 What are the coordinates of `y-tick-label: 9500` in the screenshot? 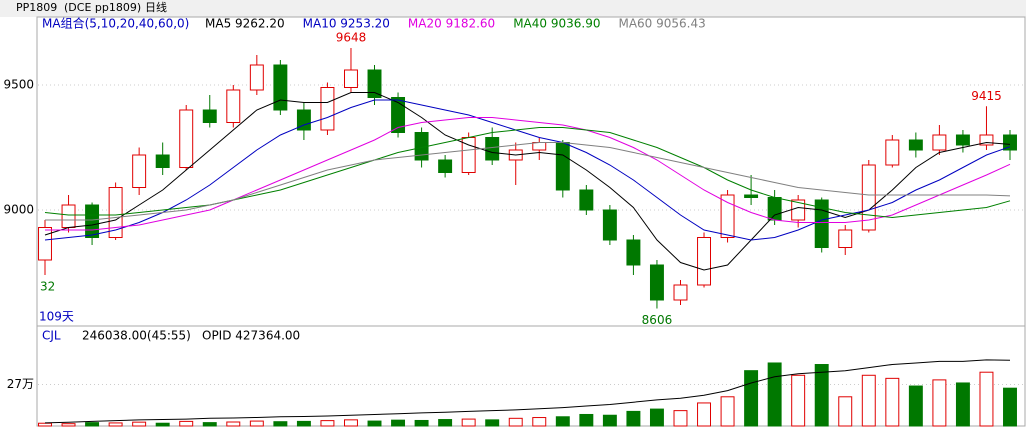 It's located at (18, 85).